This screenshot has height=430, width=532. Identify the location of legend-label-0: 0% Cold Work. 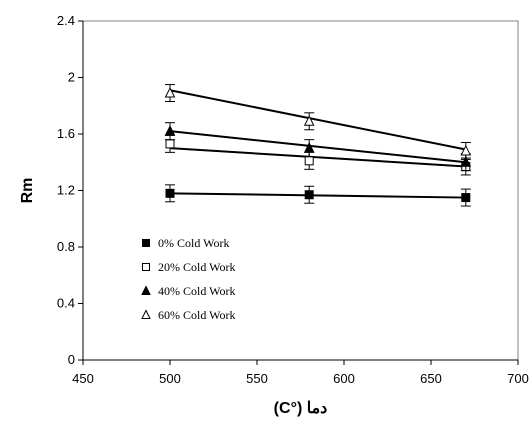
(193, 243).